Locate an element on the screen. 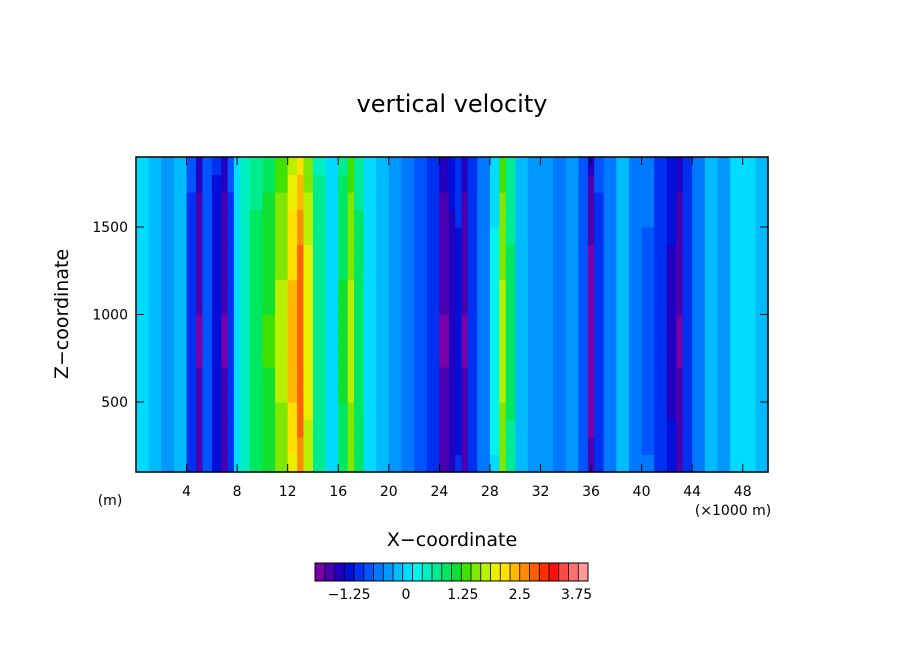 Image resolution: width=904 pixels, height=658 pixels. colorbar-tick-label: 0 is located at coordinates (406, 595).